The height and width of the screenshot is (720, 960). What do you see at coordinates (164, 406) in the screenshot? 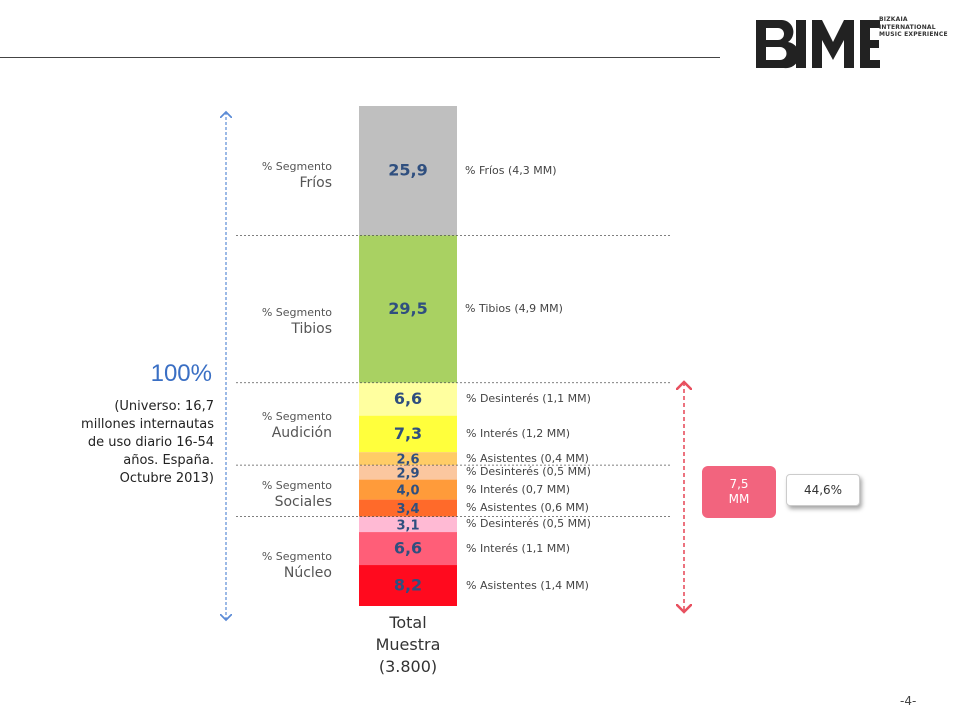
I see `universe-line: (Universo: 16,7` at bounding box center [164, 406].